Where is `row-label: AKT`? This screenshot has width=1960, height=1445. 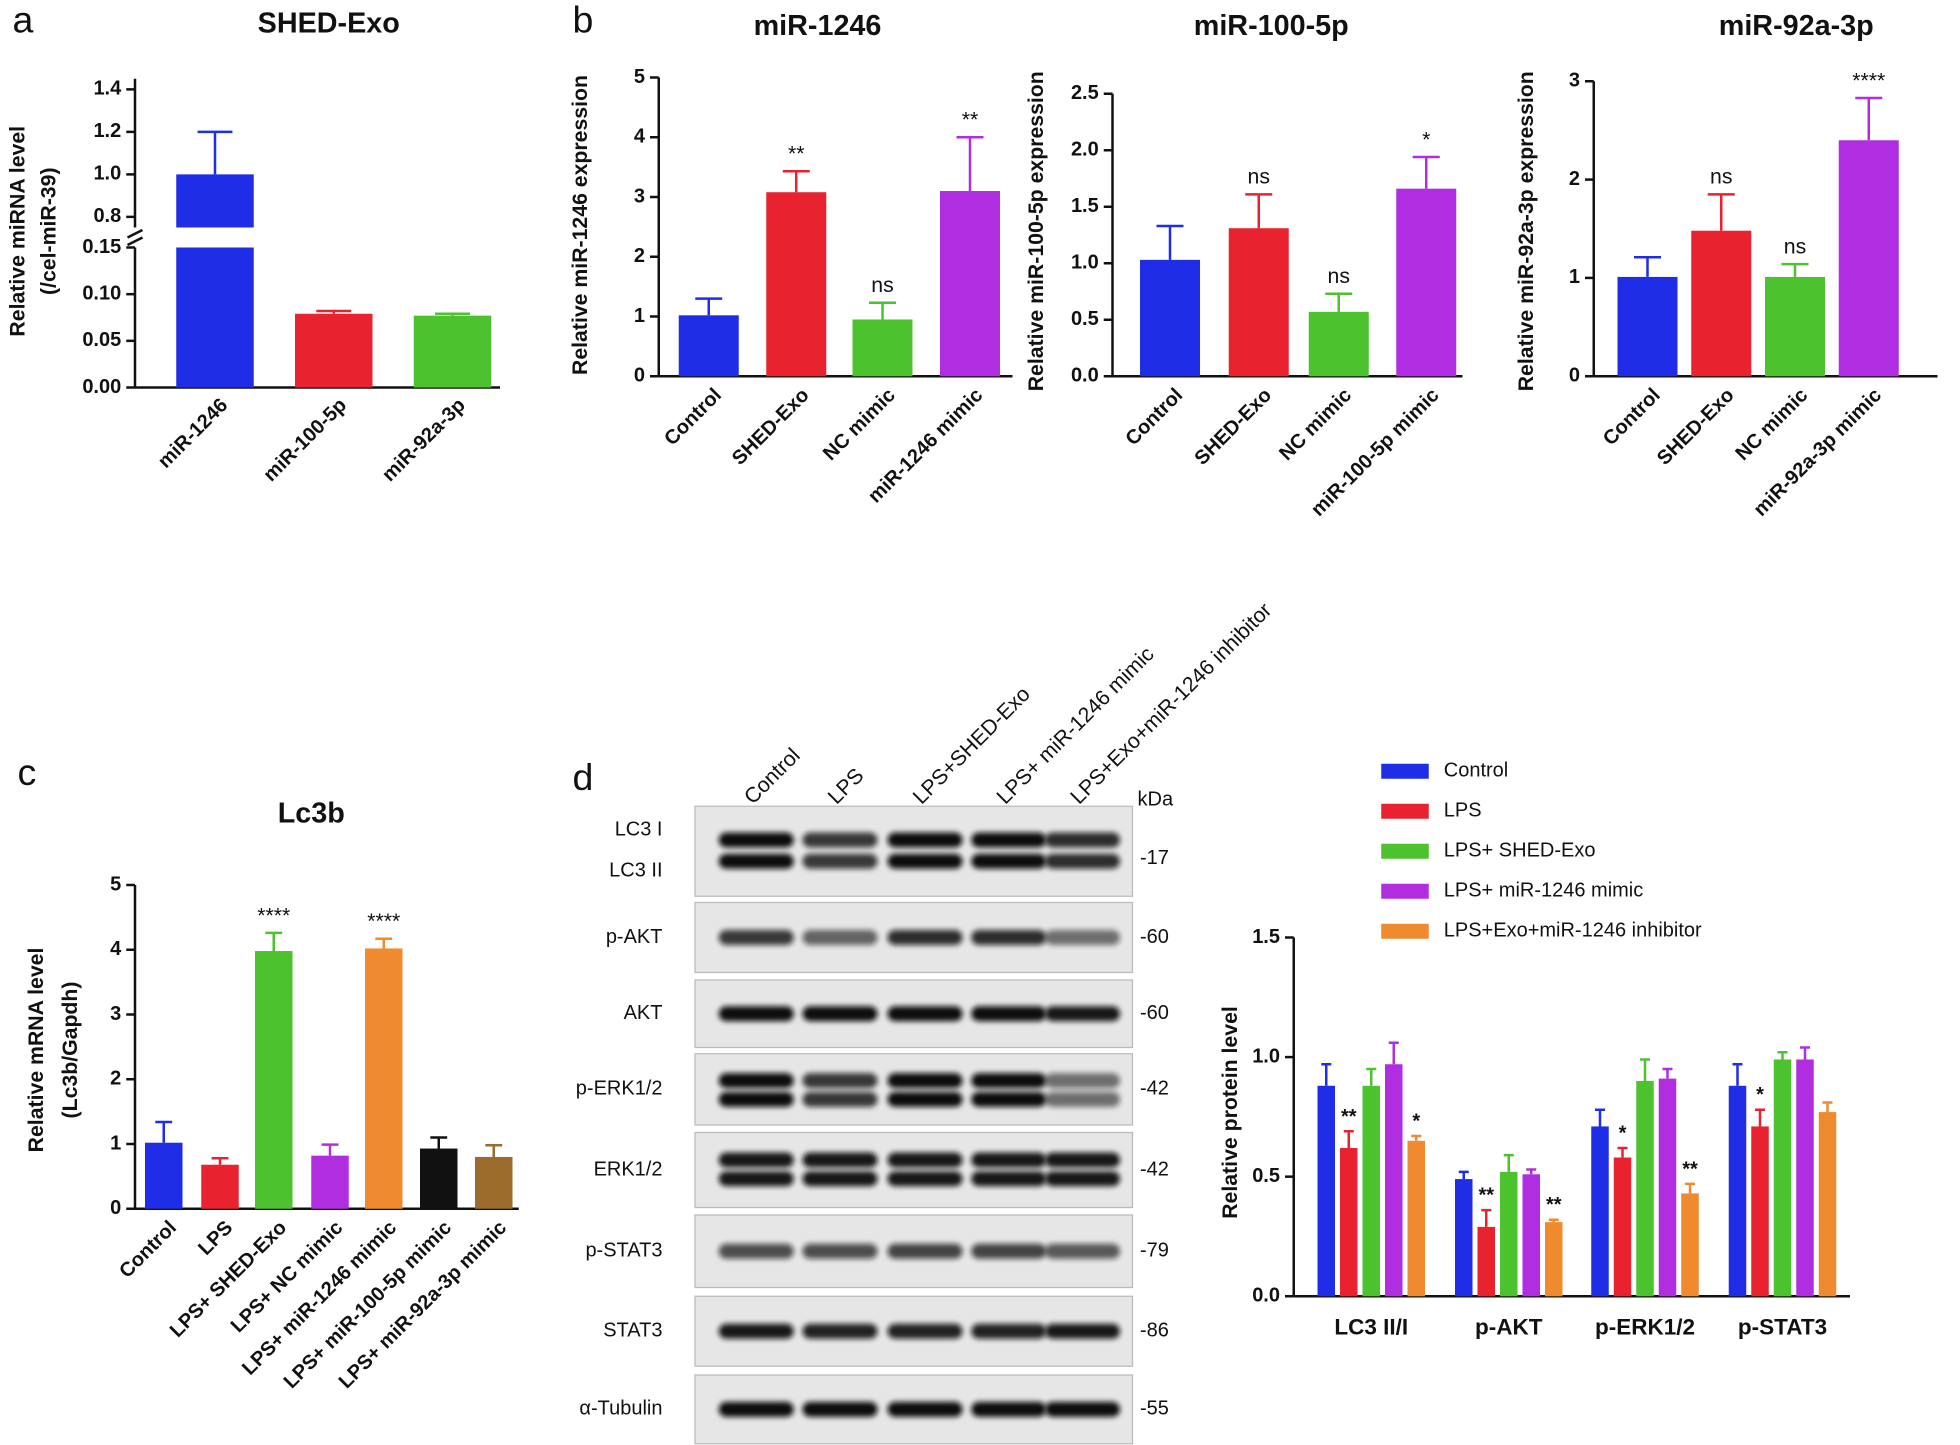
row-label: AKT is located at coordinates (643, 1013).